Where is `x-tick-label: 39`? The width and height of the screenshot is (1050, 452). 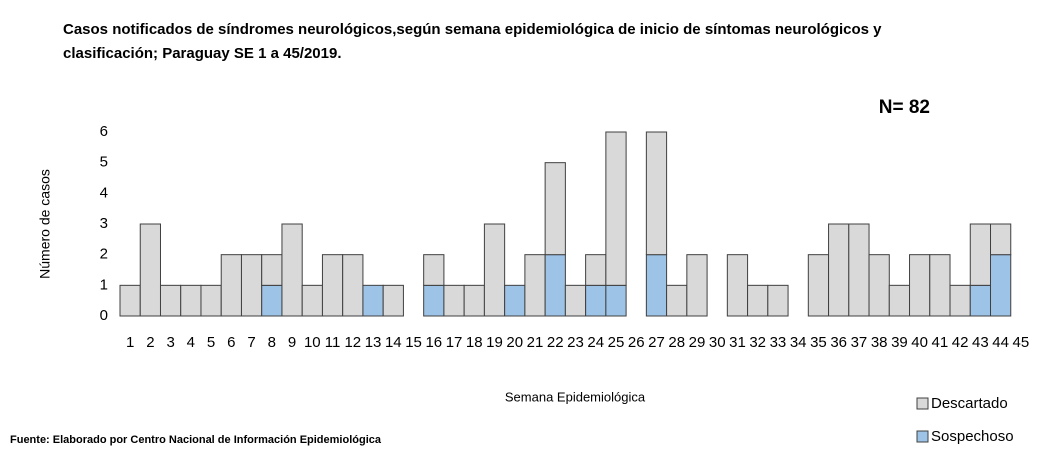 x-tick-label: 39 is located at coordinates (899, 342).